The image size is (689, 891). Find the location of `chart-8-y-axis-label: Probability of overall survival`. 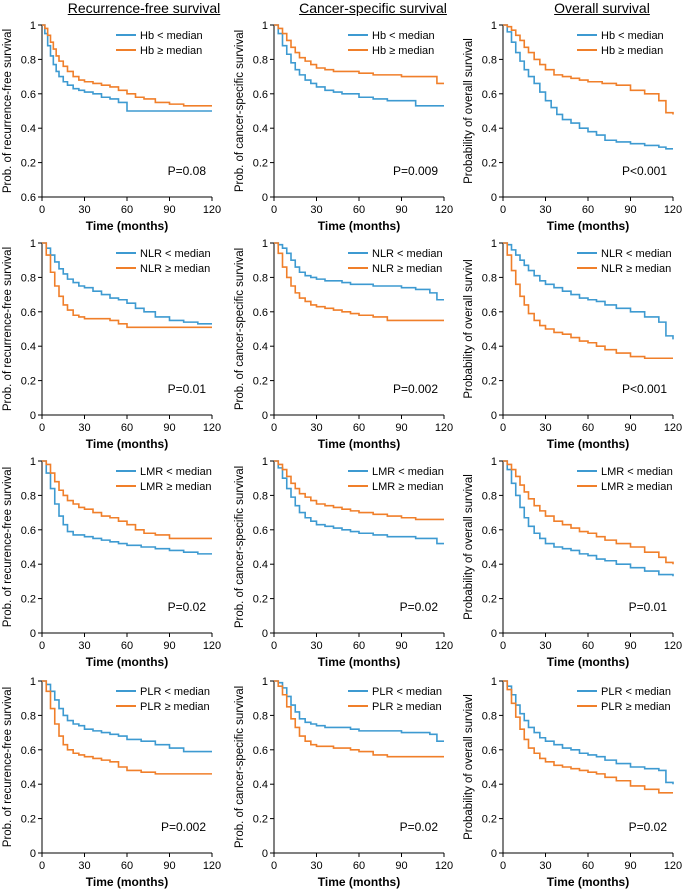

chart-8-y-axis-label: Probability of overall survival is located at coordinates (469, 547).